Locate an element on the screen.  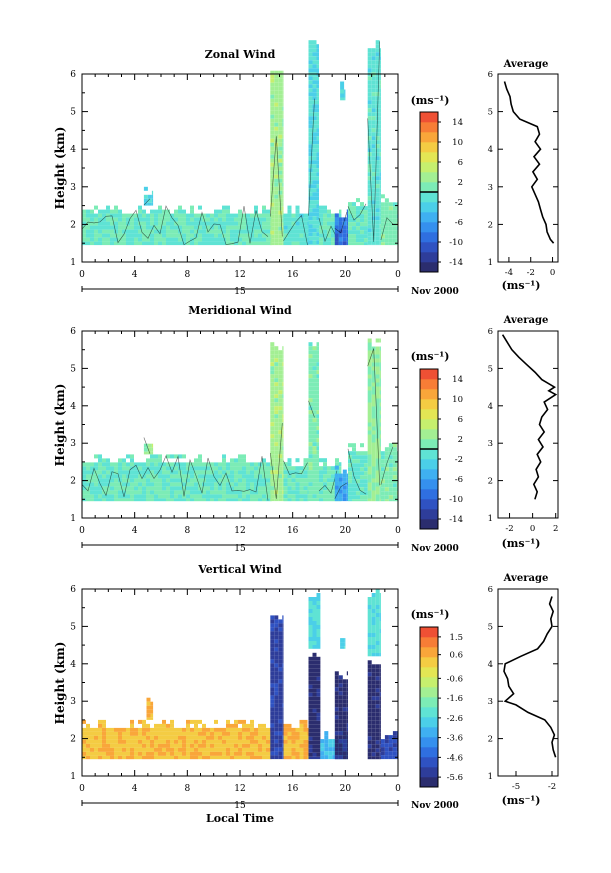
meridional-ytick-label: 5 is located at coordinates (73, 369).